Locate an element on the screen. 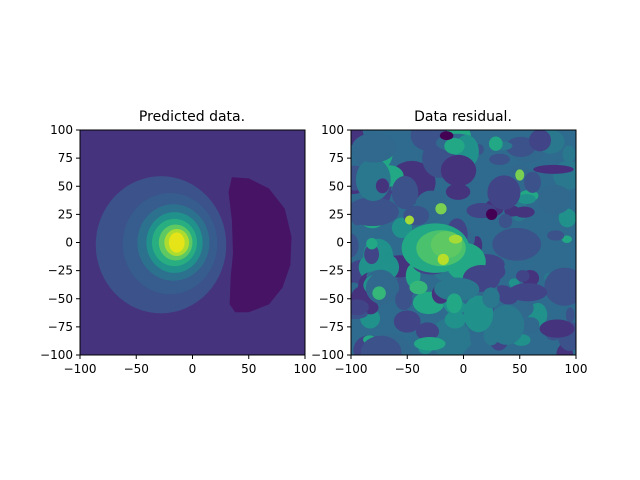 This screenshot has width=640, height=480. contour-trough is located at coordinates (260, 245).